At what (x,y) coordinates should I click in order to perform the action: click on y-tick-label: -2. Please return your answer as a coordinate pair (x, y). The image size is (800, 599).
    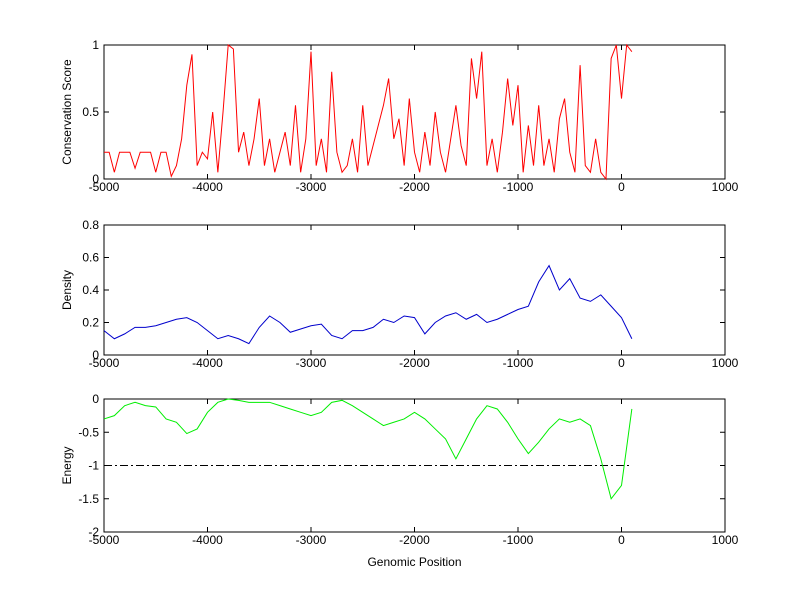
    Looking at the image, I should click on (93, 532).